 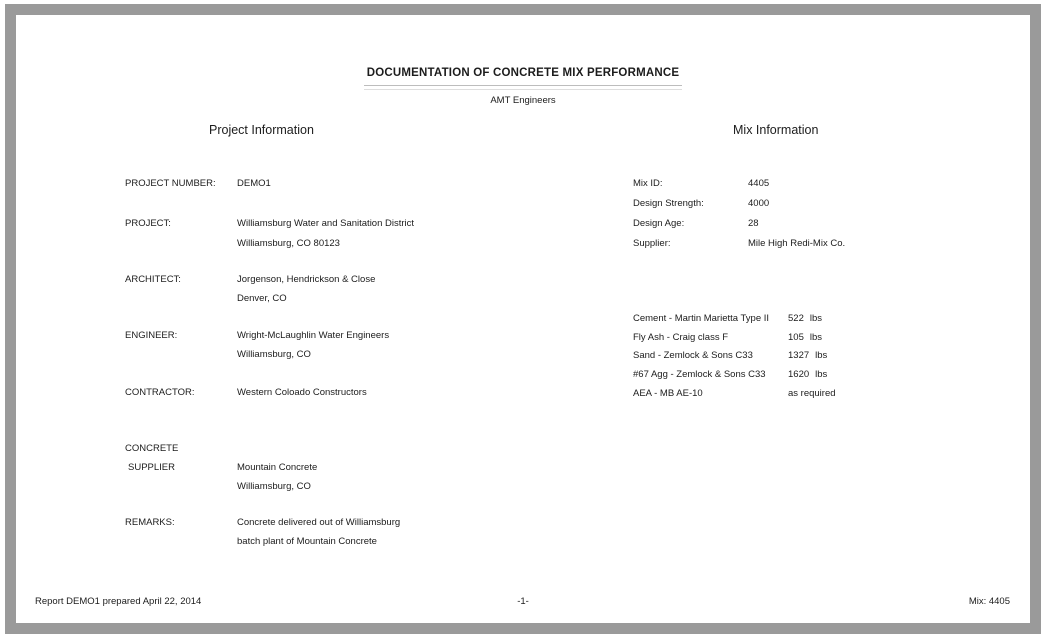 I want to click on project-label: PROJECT:, so click(x=148, y=223).